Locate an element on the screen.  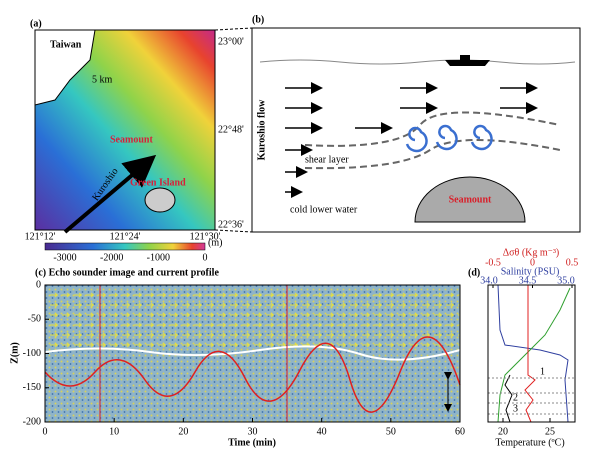
seamount is located at coordinates (470, 199).